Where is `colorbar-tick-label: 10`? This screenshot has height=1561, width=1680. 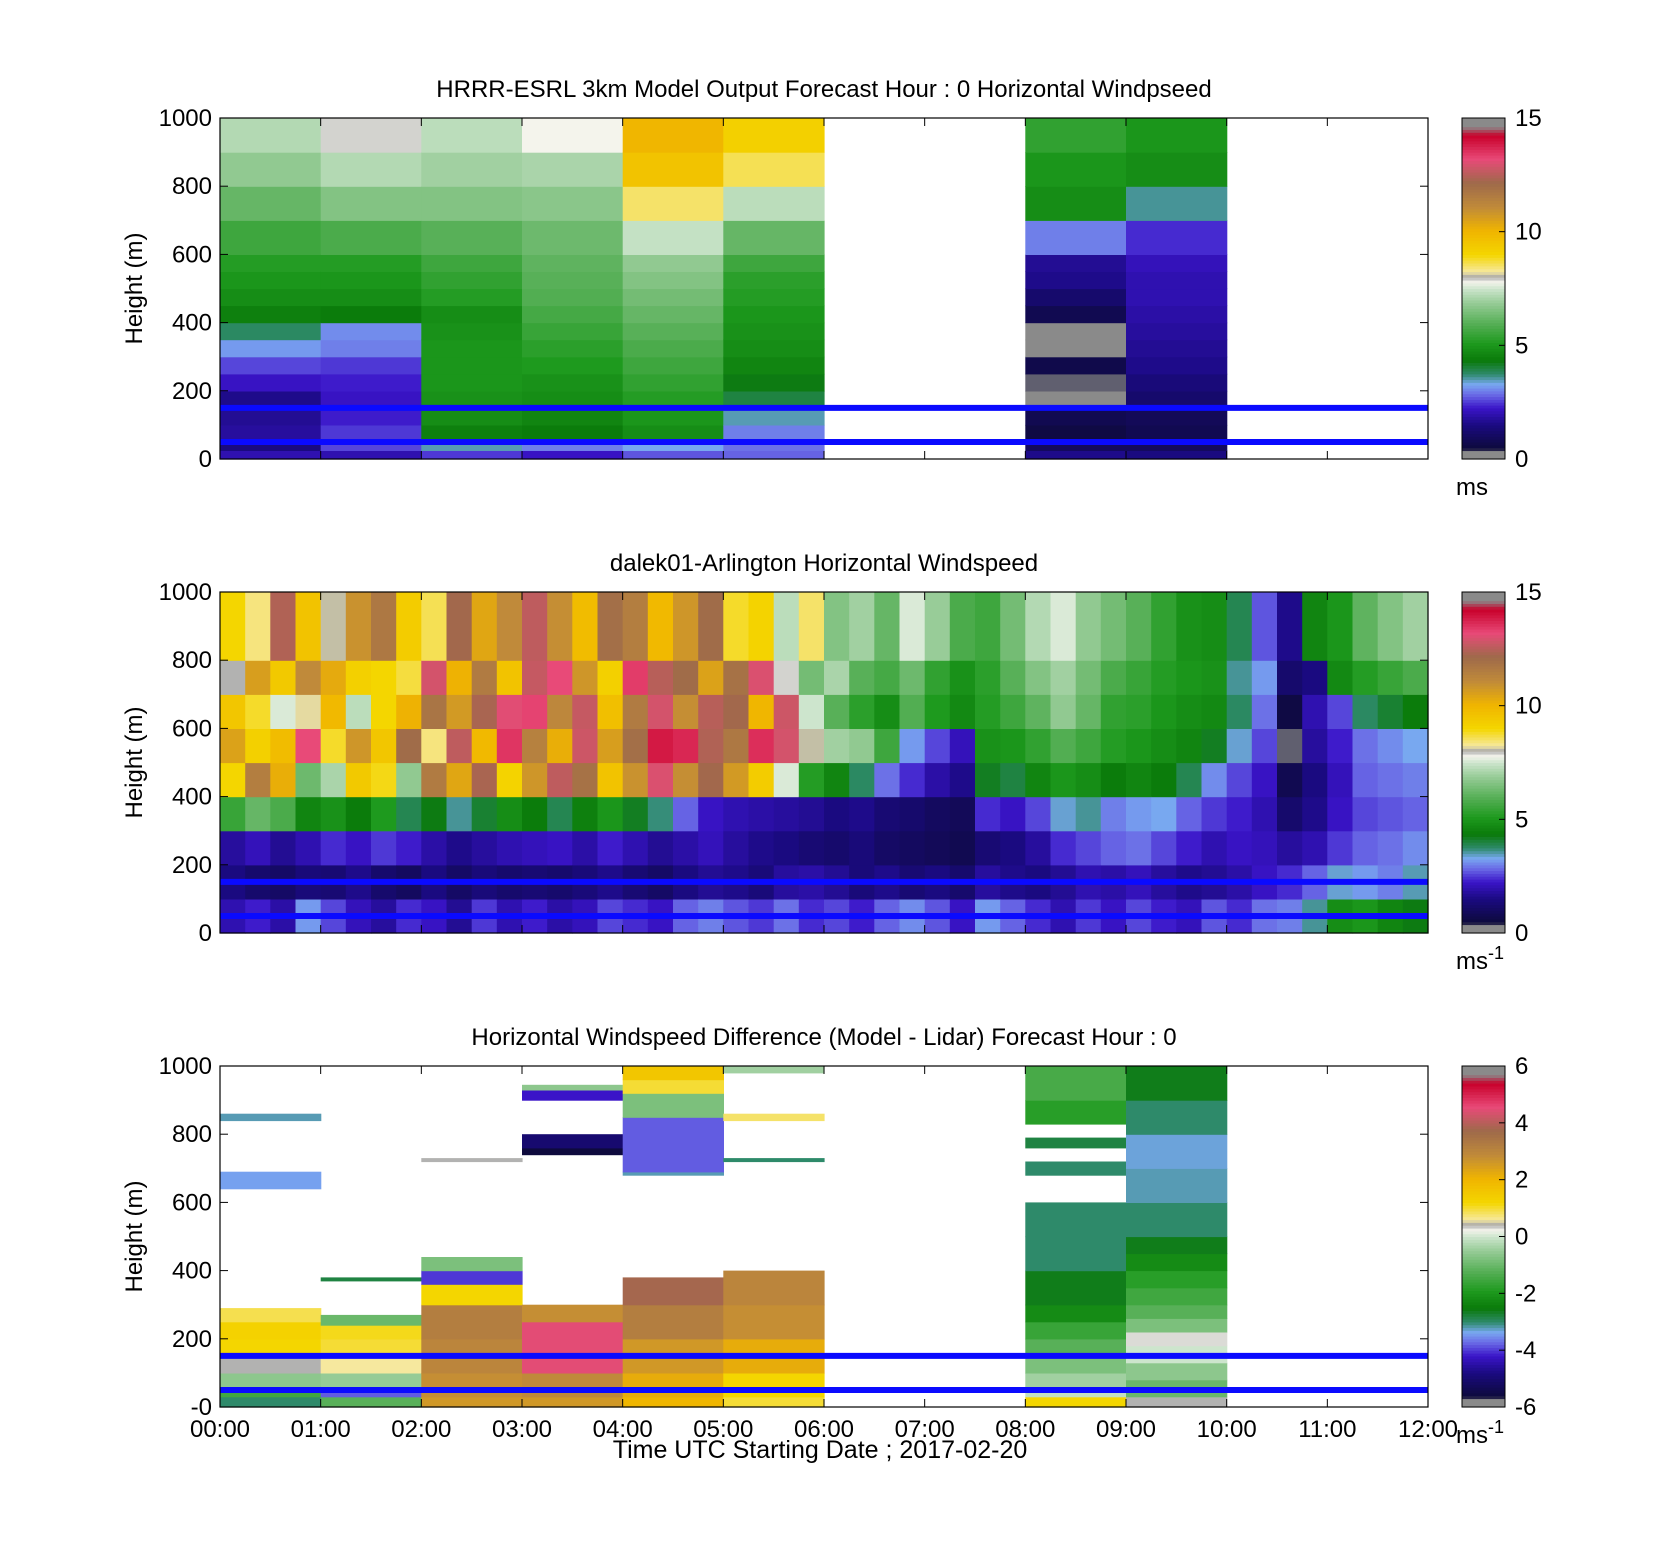
colorbar-tick-label: 10 is located at coordinates (1528, 232).